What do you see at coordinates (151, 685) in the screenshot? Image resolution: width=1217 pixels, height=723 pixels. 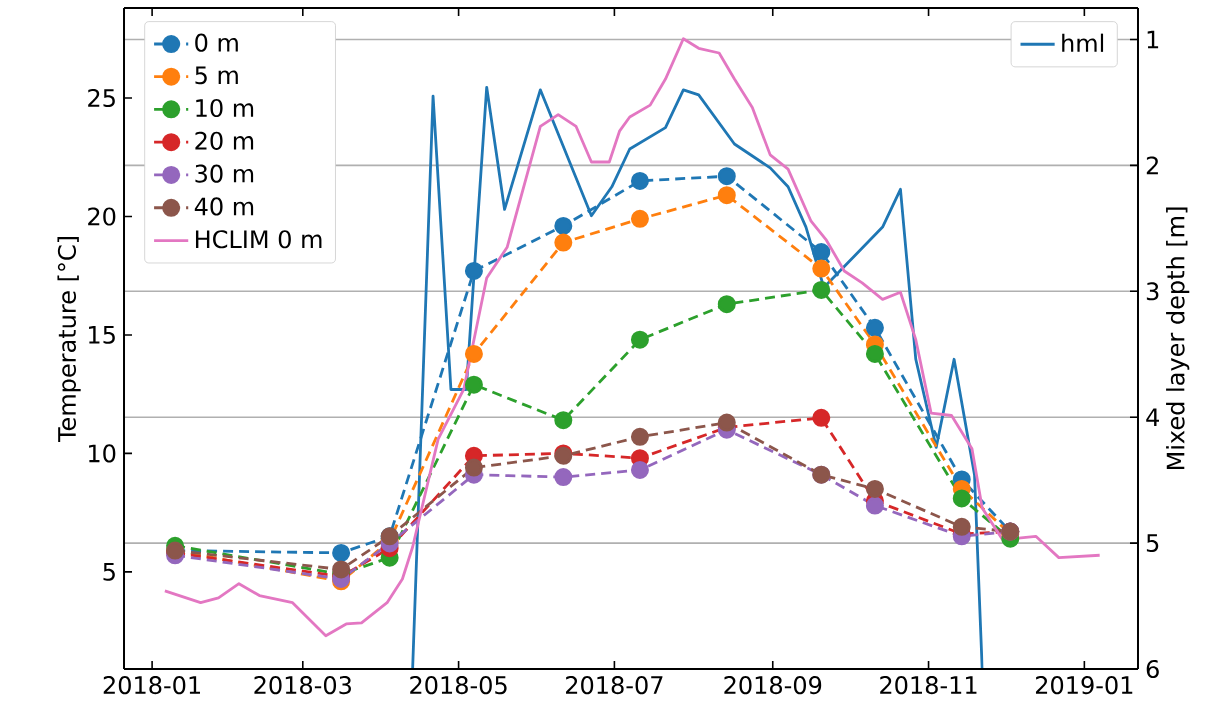 I see `x-tick-label: 2018-01` at bounding box center [151, 685].